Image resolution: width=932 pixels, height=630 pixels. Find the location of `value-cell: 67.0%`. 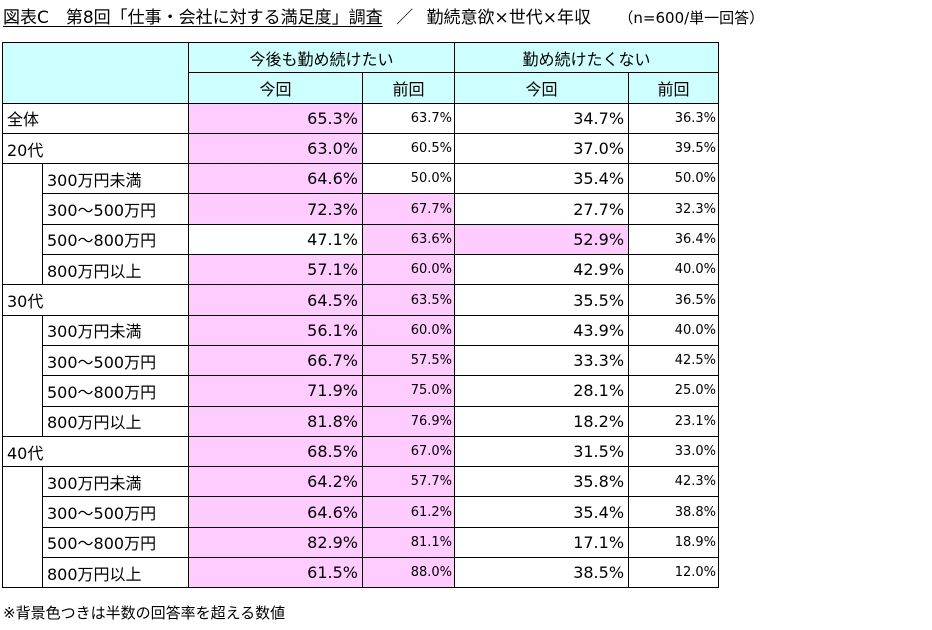

value-cell: 67.0% is located at coordinates (408, 451).